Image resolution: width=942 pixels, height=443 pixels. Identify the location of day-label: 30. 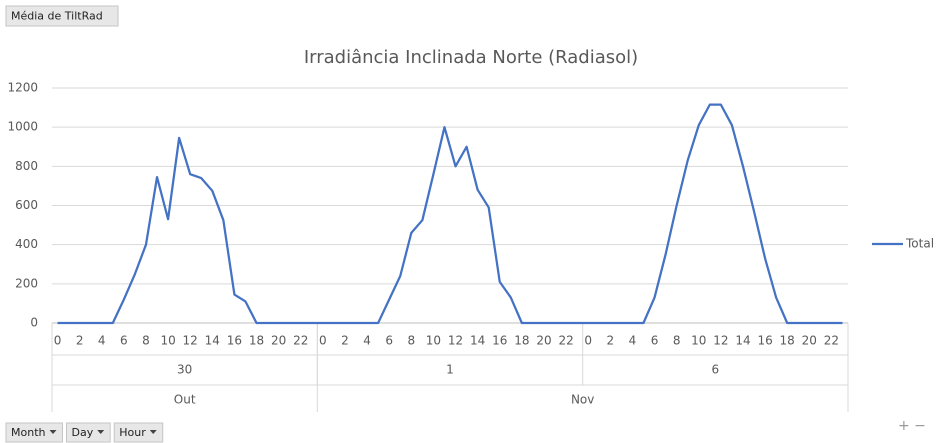
(184, 370).